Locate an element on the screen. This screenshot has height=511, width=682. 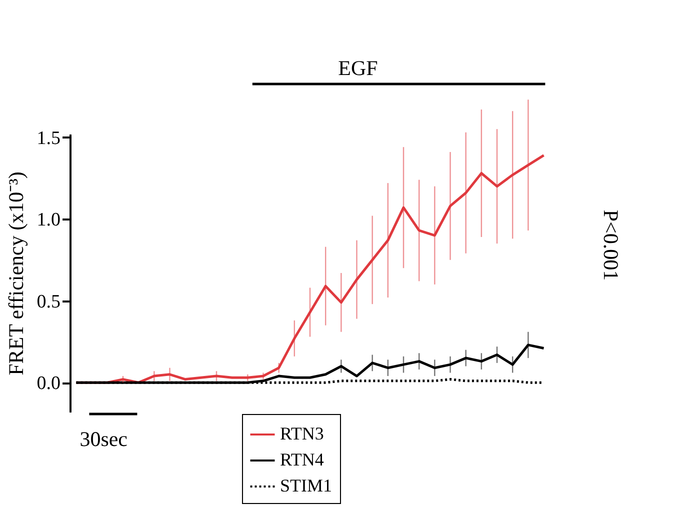
legend-label: RTN4 is located at coordinates (302, 460).